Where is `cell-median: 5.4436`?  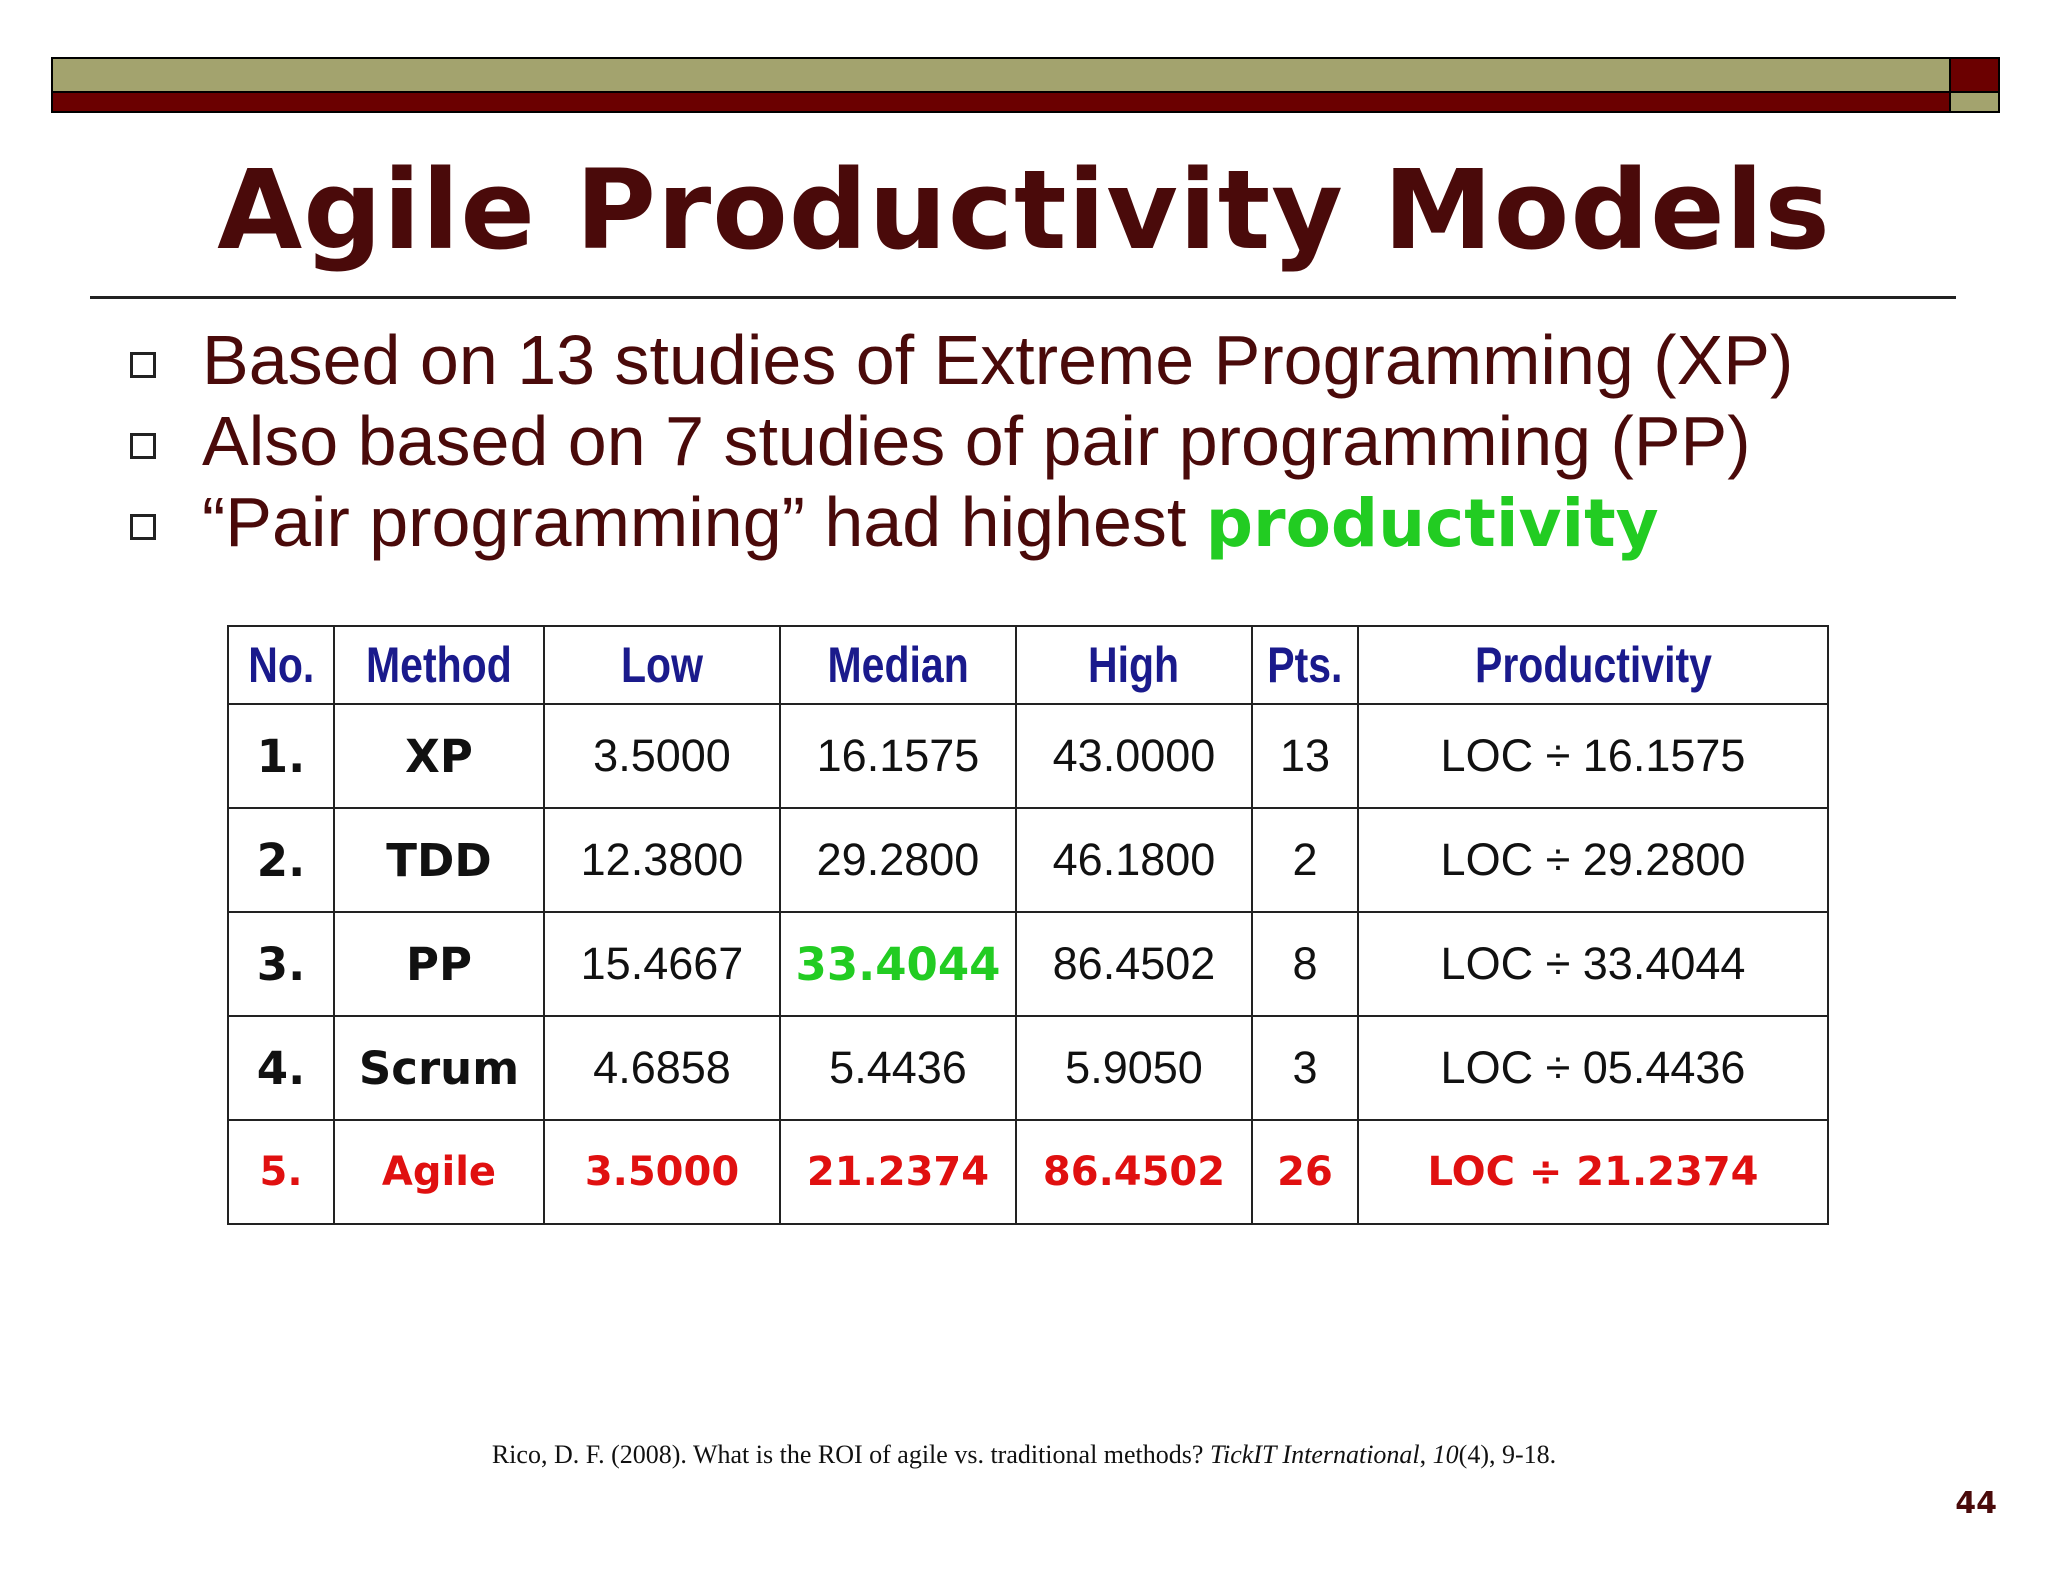
cell-median: 5.4436 is located at coordinates (898, 1068).